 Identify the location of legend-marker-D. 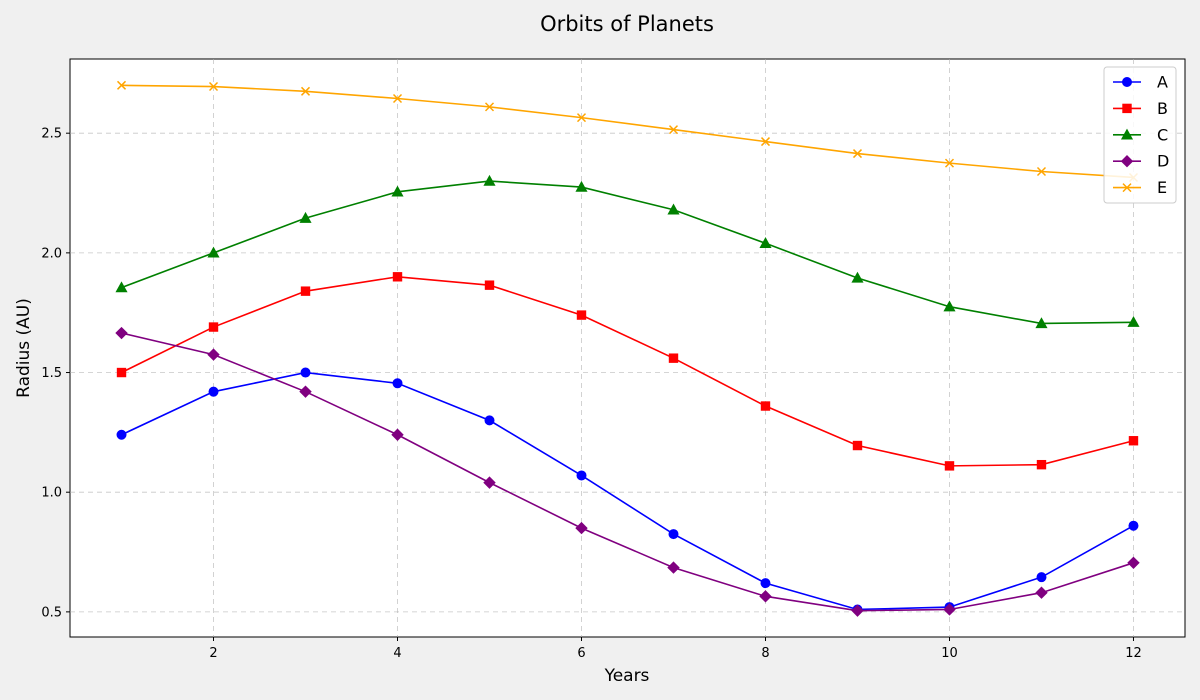
(1127, 161).